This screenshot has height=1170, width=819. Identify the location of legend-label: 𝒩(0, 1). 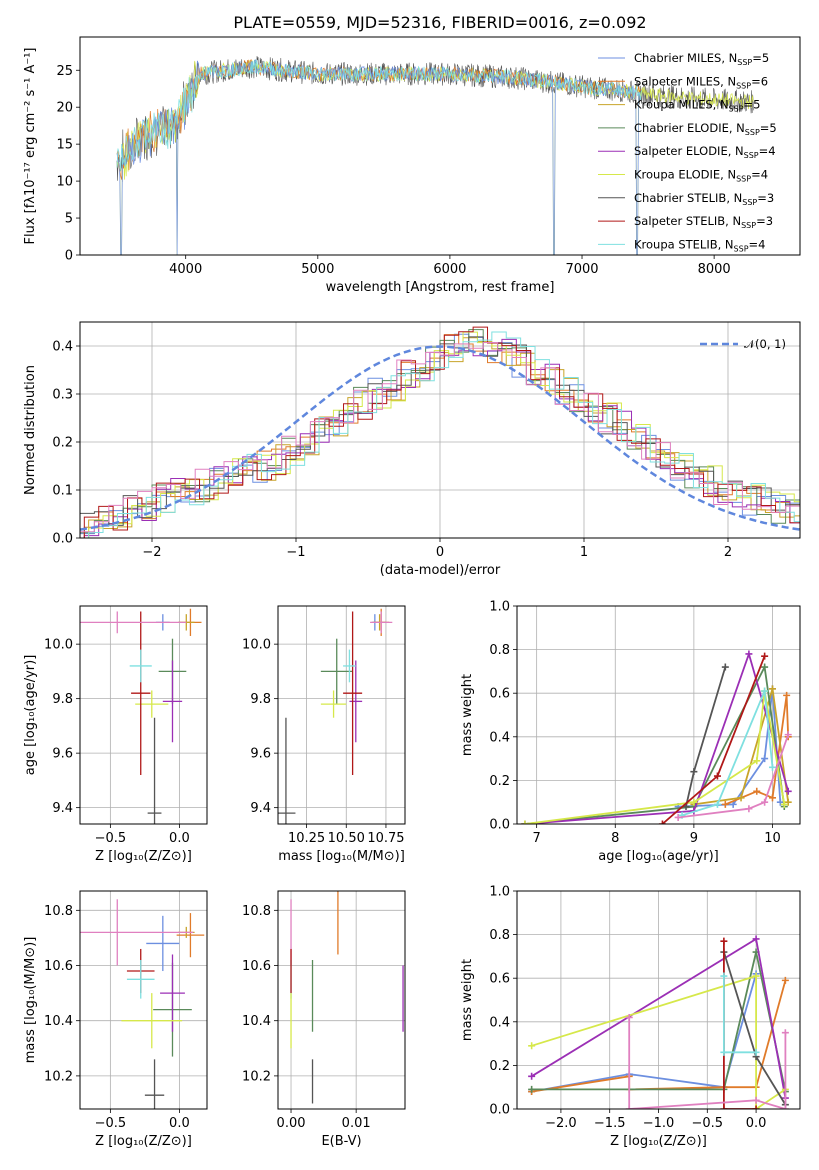
(765, 344).